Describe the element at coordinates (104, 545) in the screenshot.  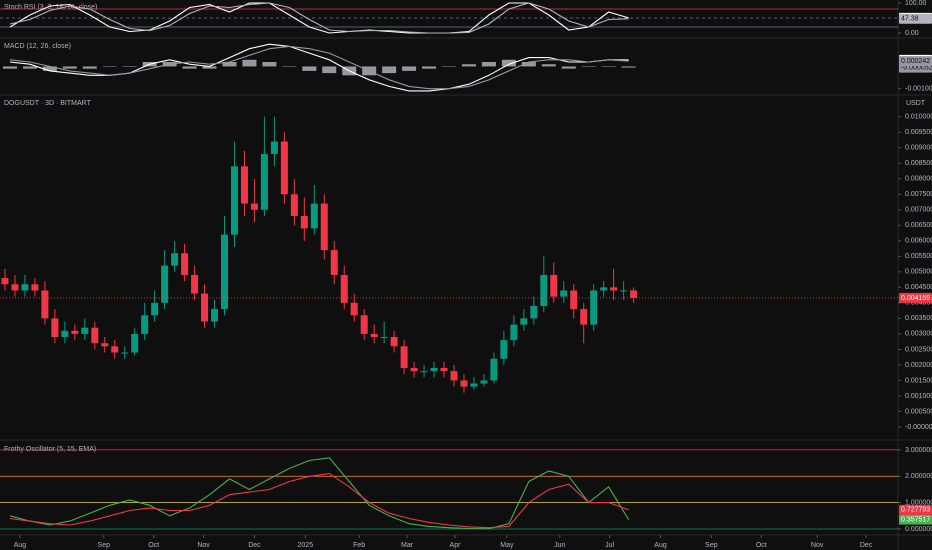
I see `x-tick-label: Sep` at that location.